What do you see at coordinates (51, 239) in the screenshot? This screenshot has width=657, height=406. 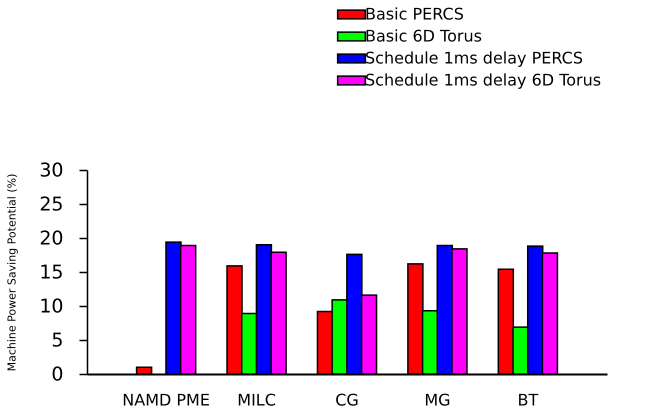 I see `y-tick-label: 20` at bounding box center [51, 239].